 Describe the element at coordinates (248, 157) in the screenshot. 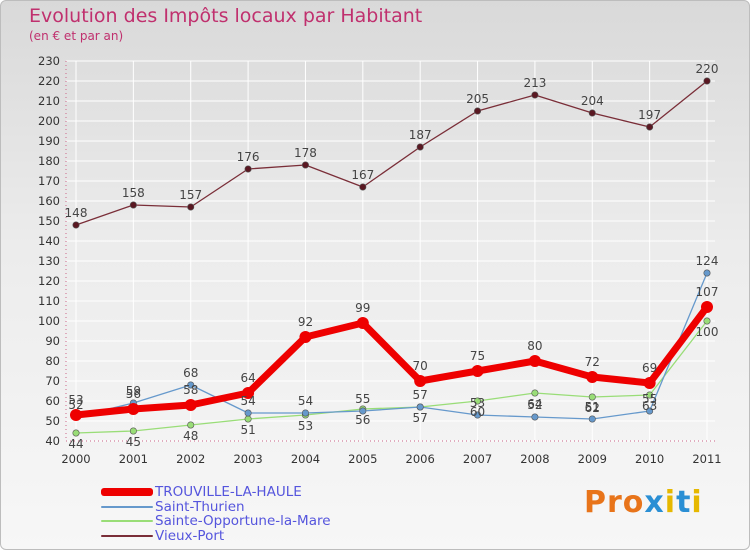

I see `data-label: 176` at that location.